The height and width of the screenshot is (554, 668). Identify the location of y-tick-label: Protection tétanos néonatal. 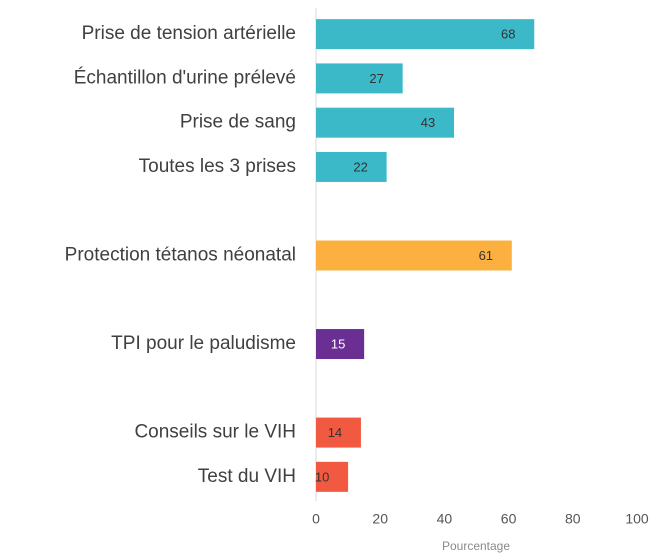
(180, 255).